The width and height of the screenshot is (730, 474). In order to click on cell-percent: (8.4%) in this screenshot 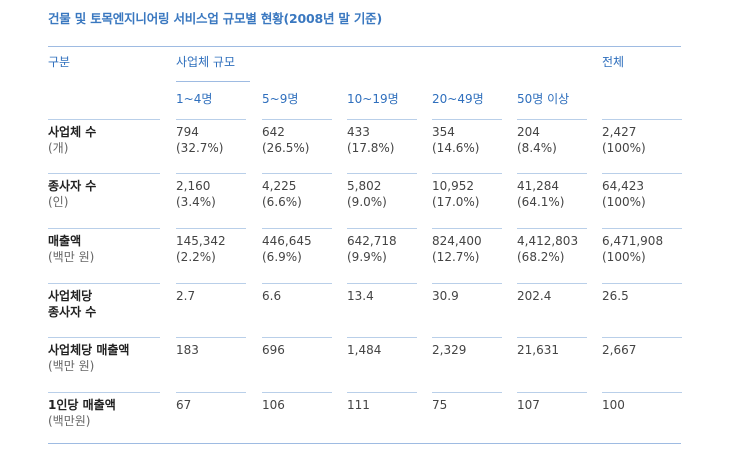, I will do `click(537, 148)`.